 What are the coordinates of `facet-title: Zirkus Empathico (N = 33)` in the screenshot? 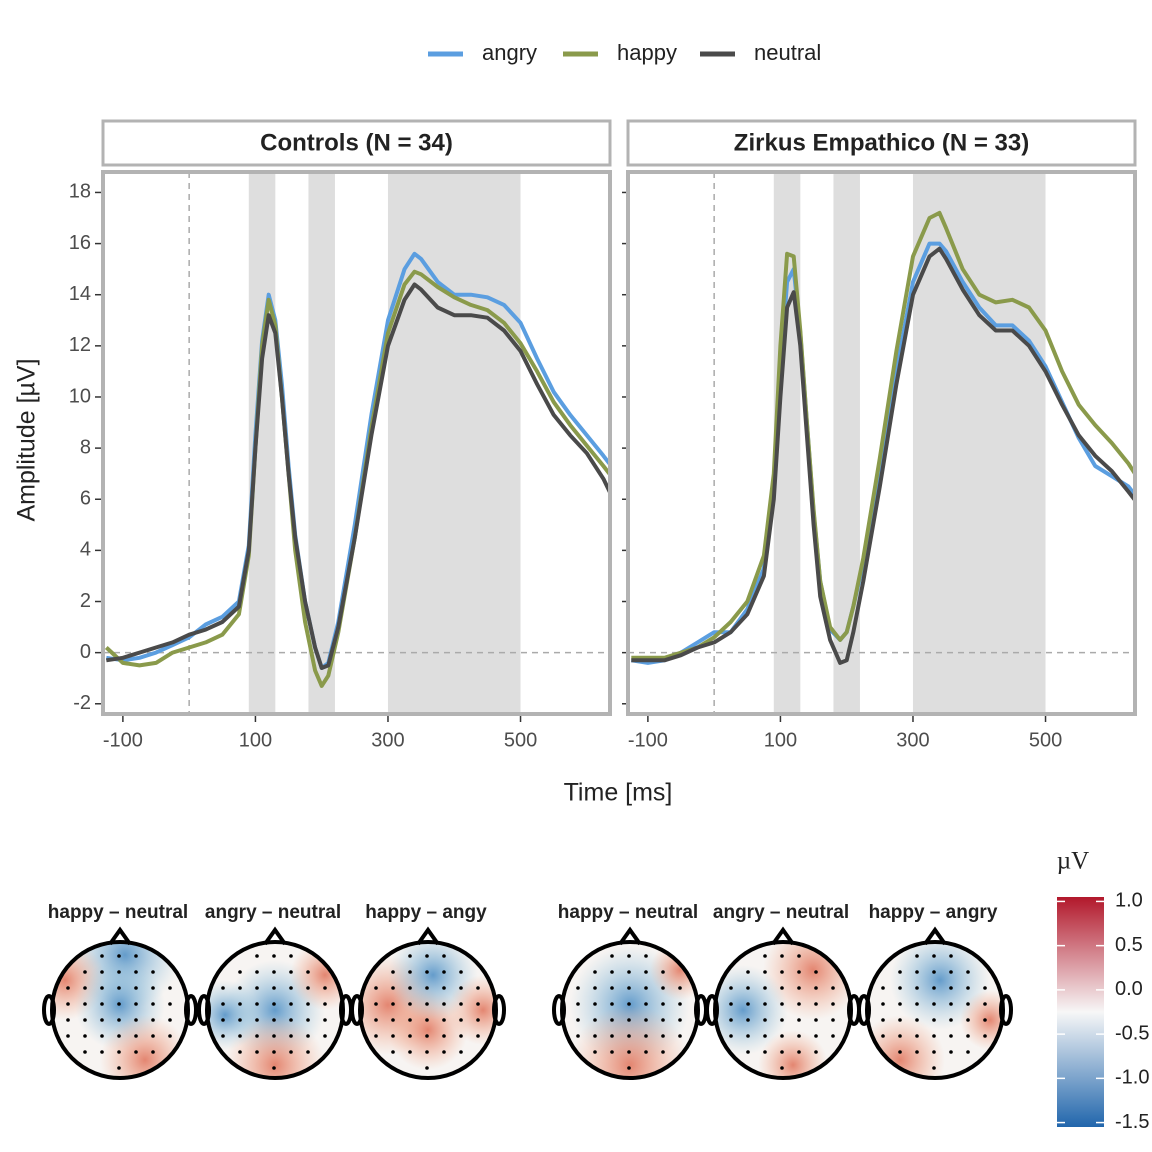 It's located at (881, 142).